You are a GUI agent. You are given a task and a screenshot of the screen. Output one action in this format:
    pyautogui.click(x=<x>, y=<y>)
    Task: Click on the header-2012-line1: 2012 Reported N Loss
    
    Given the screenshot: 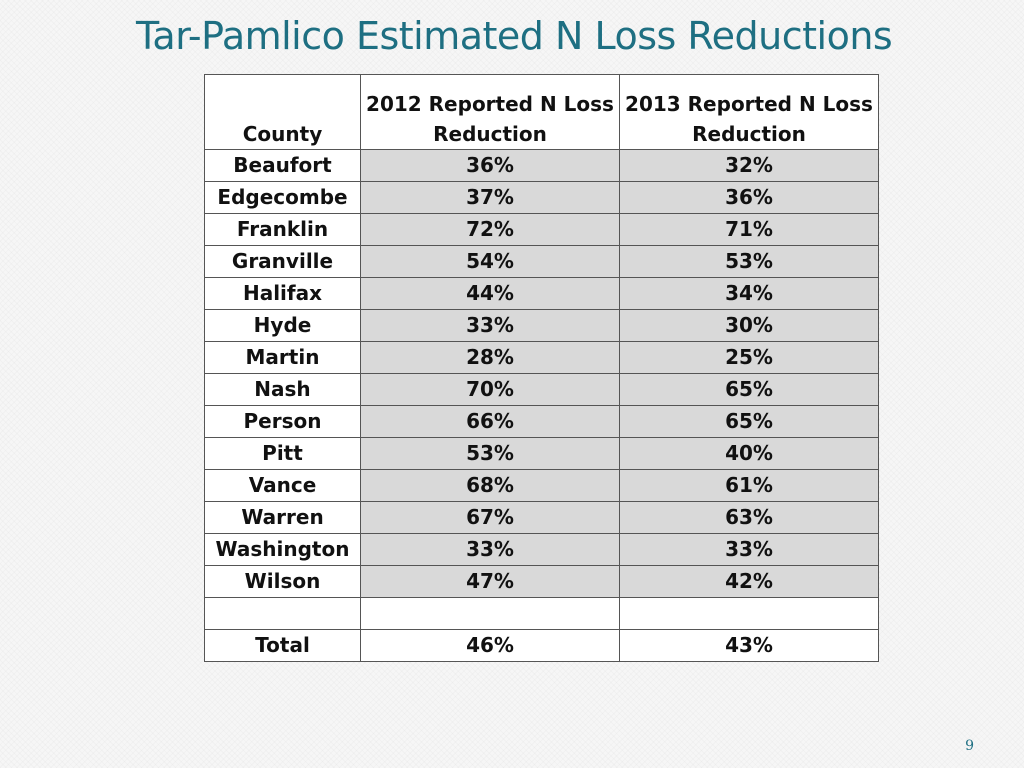 What is the action you would take?
    pyautogui.click(x=490, y=104)
    